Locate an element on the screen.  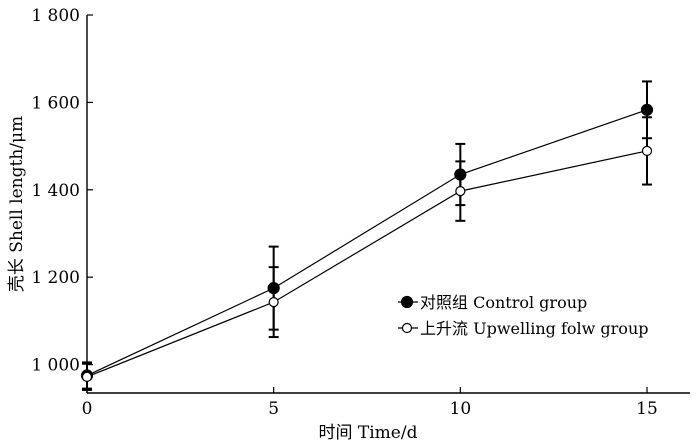
y-axis-title: 壳长 Shell length/μm is located at coordinates (17, 204).